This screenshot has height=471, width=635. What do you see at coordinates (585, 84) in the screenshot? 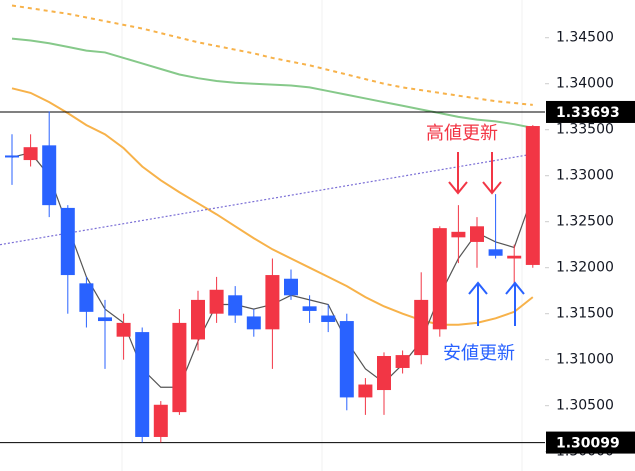
I see `y-tick-label: 1.34000` at bounding box center [585, 84].